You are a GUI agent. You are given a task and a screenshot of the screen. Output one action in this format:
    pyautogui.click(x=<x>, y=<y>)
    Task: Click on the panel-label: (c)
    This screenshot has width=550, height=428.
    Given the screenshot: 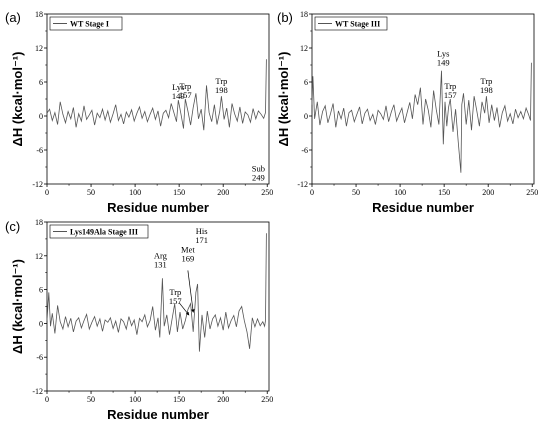 What is the action you would take?
    pyautogui.click(x=12, y=226)
    